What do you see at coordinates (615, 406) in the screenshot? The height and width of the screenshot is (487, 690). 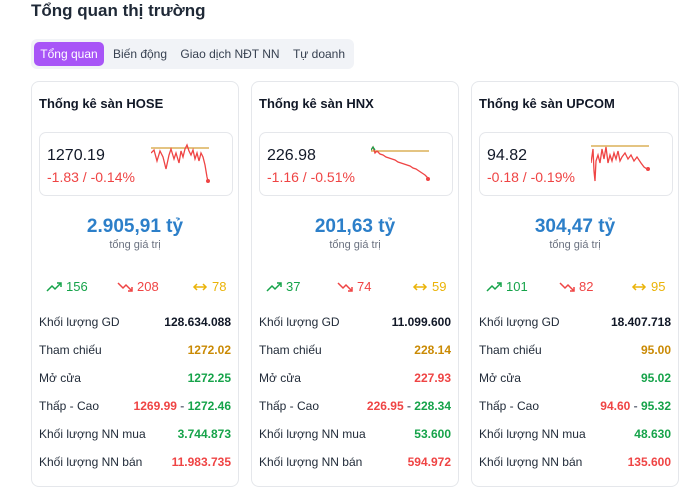 I see `low-value: 94.60` at bounding box center [615, 406].